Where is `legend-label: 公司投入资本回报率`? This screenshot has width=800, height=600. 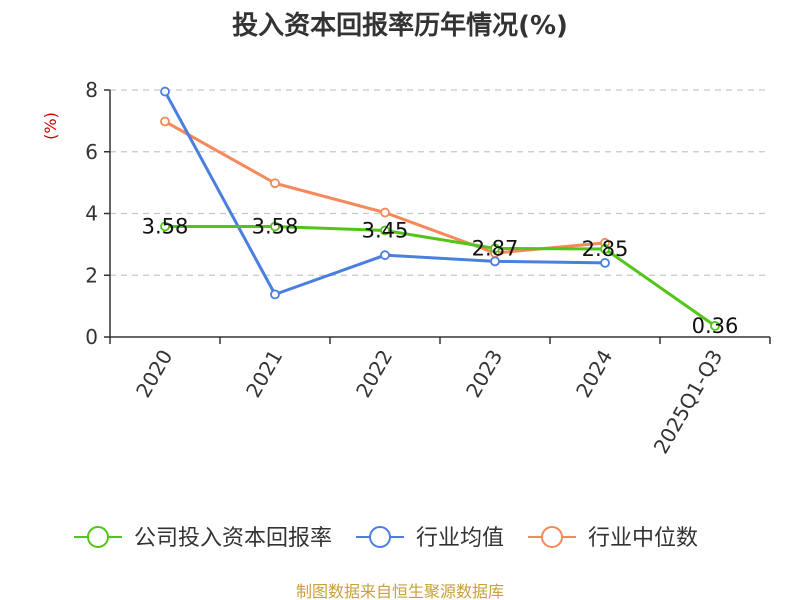 legend-label: 公司投入资本回报率 is located at coordinates (233, 538).